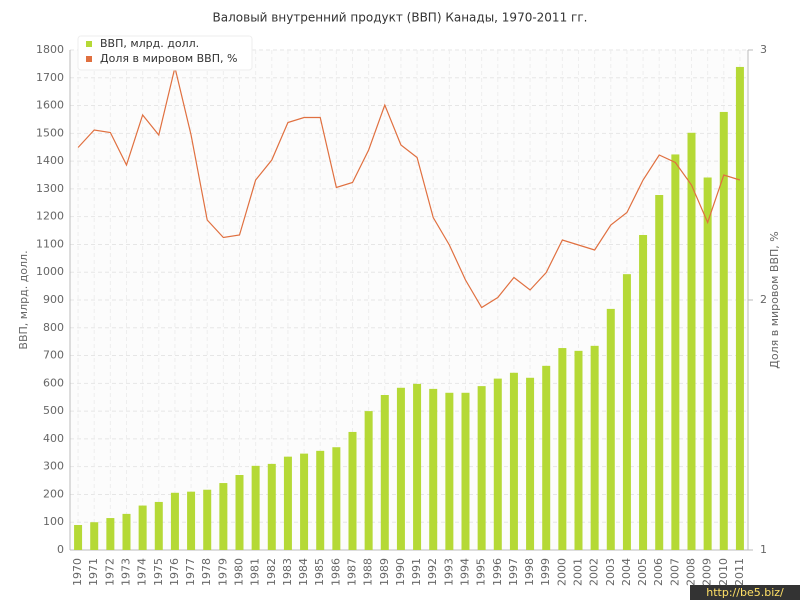  I want to click on x-tick-label: 2008, so click(691, 572).